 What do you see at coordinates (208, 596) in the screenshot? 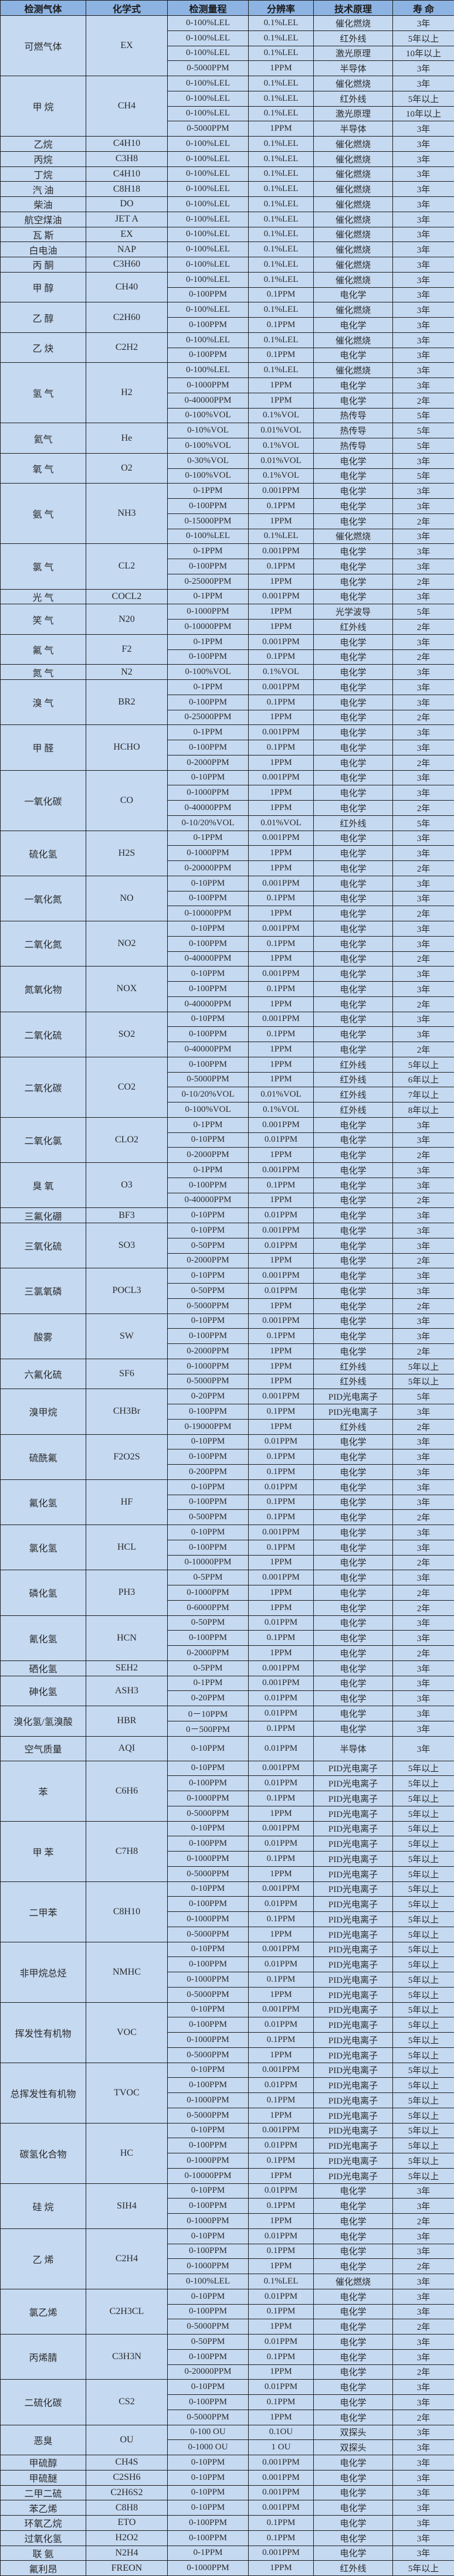
I see `range-cell: 0-1PPM` at bounding box center [208, 596].